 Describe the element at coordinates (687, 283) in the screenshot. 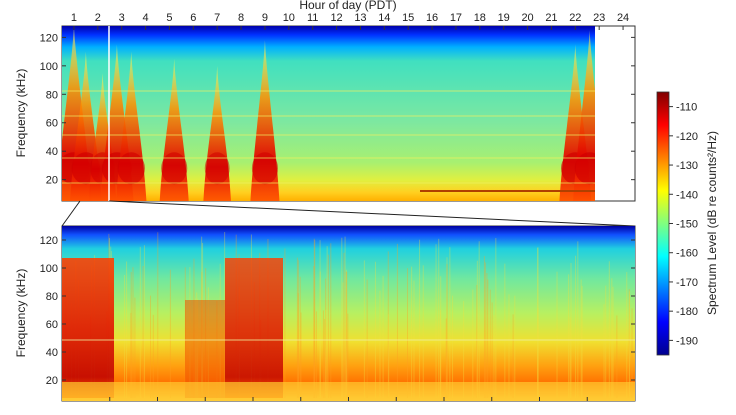

I see `colorbar-tick-label: -170` at that location.